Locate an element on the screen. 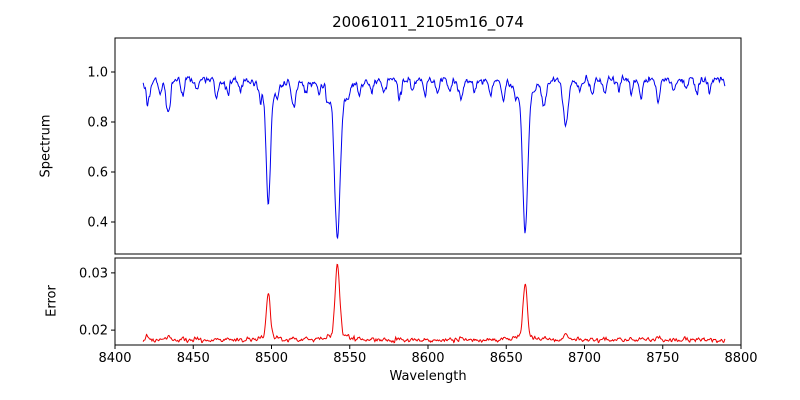 The image size is (800, 400). x-axis-label: Wavelength is located at coordinates (428, 376).